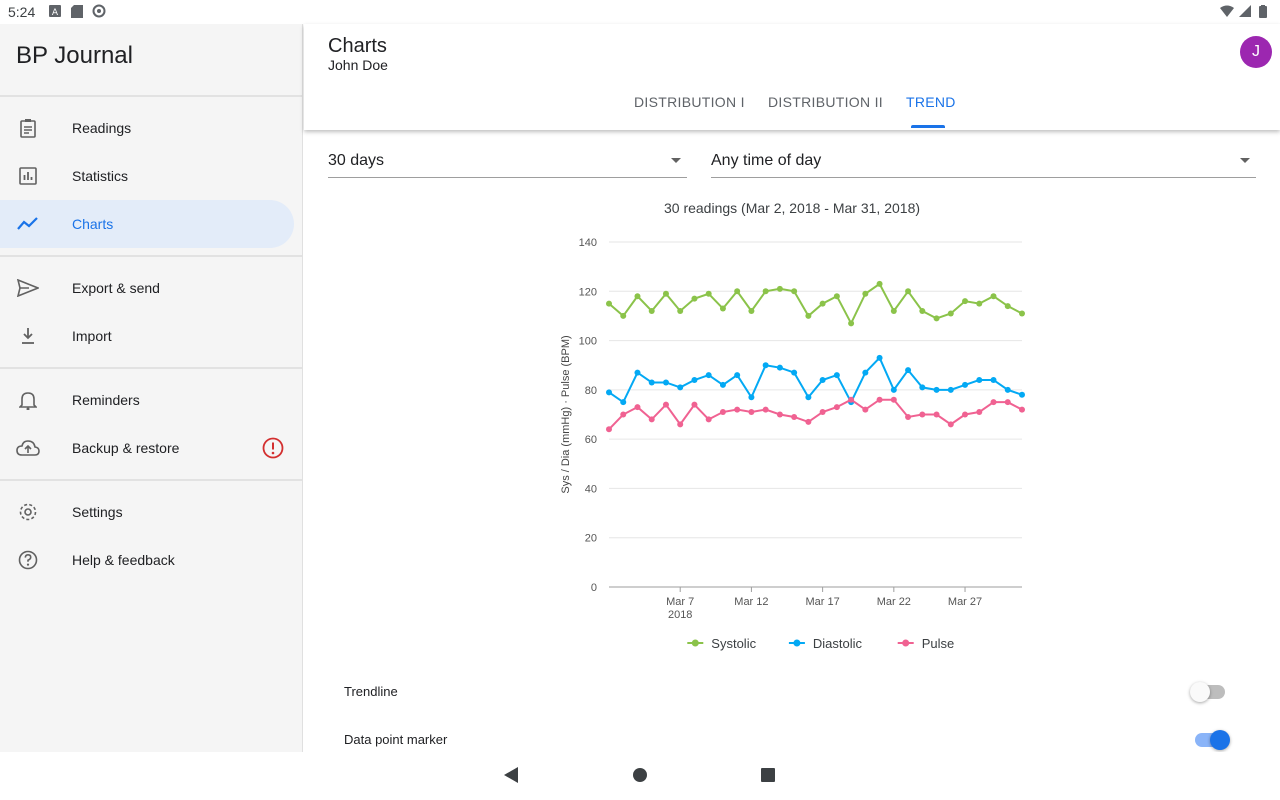 The height and width of the screenshot is (800, 1280). I want to click on recents-button, so click(769, 776).